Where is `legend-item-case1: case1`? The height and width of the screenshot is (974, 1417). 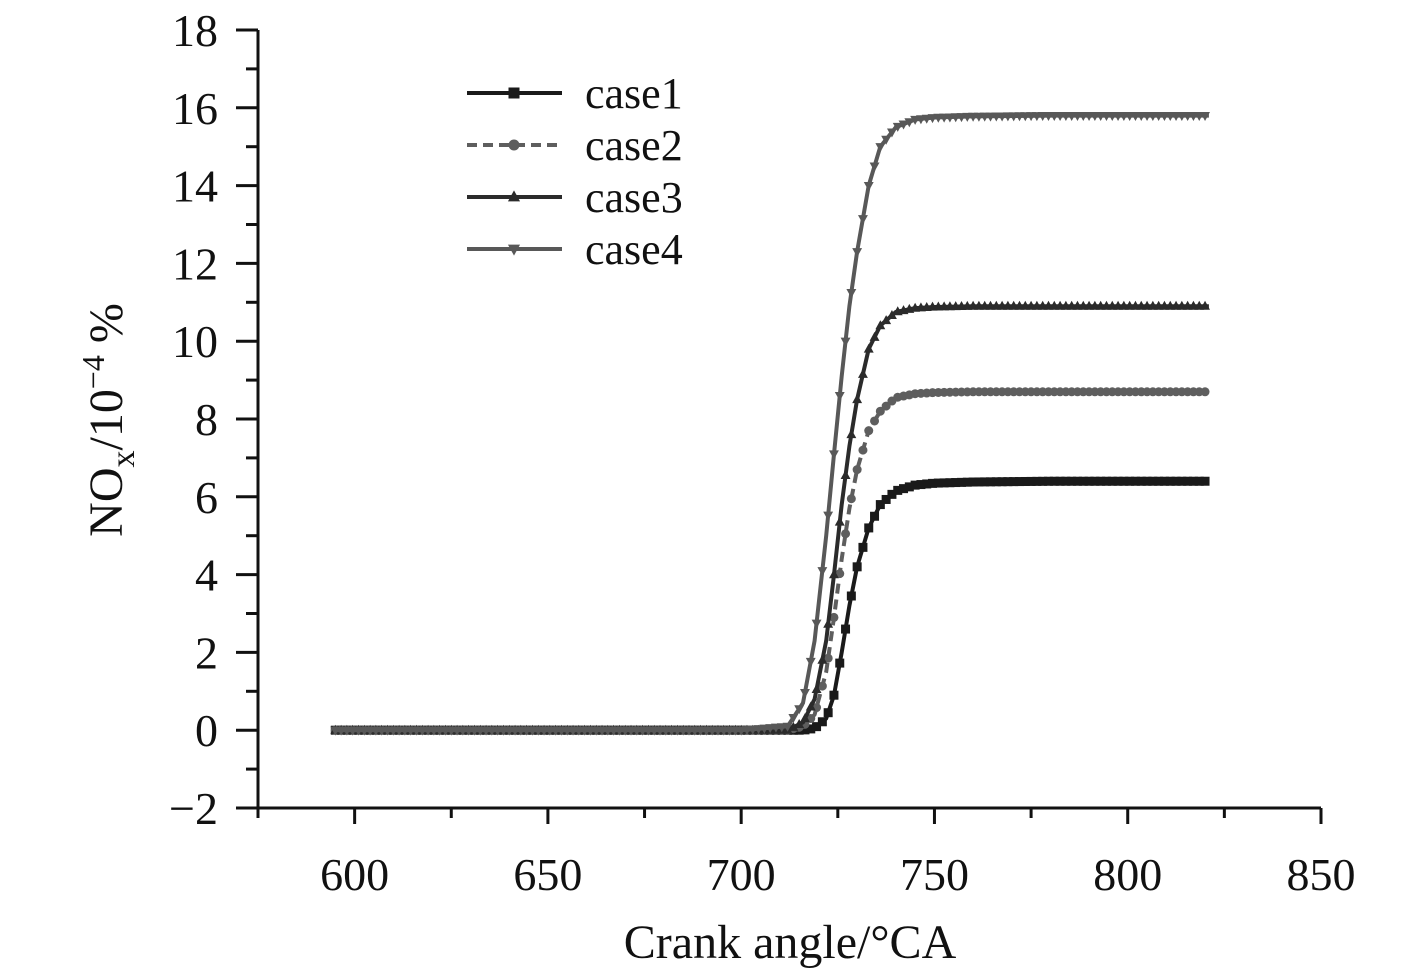 legend-item-case1: case1 is located at coordinates (575, 93).